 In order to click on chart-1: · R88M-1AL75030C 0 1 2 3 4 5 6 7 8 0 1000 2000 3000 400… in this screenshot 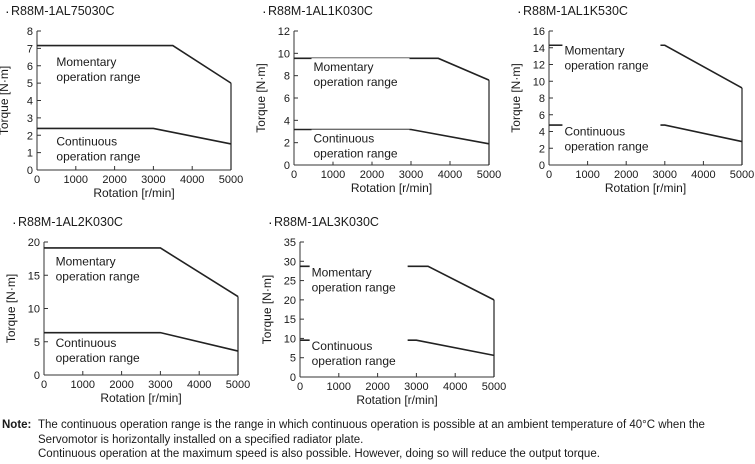, I will do `click(121, 101)`.